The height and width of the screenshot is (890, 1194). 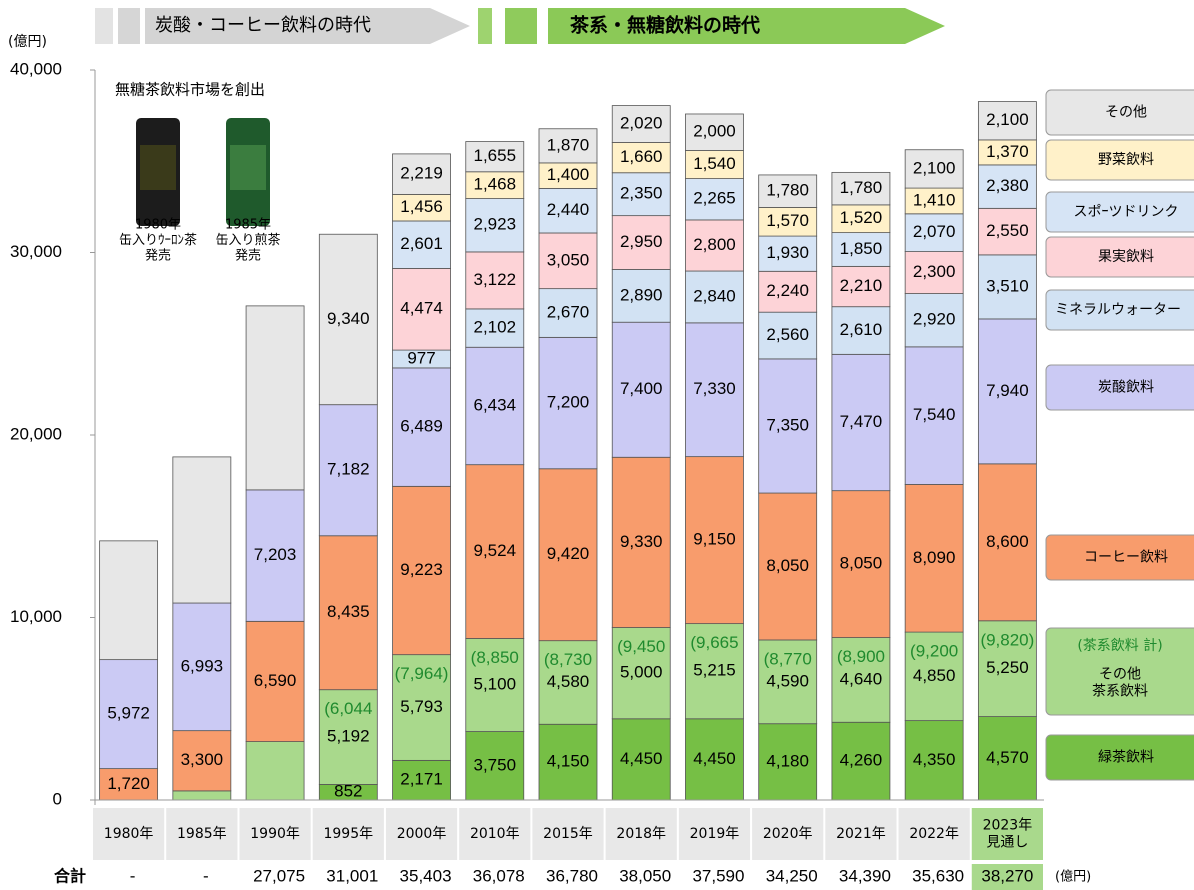 I want to click on total-label: 36,780, so click(x=572, y=875).